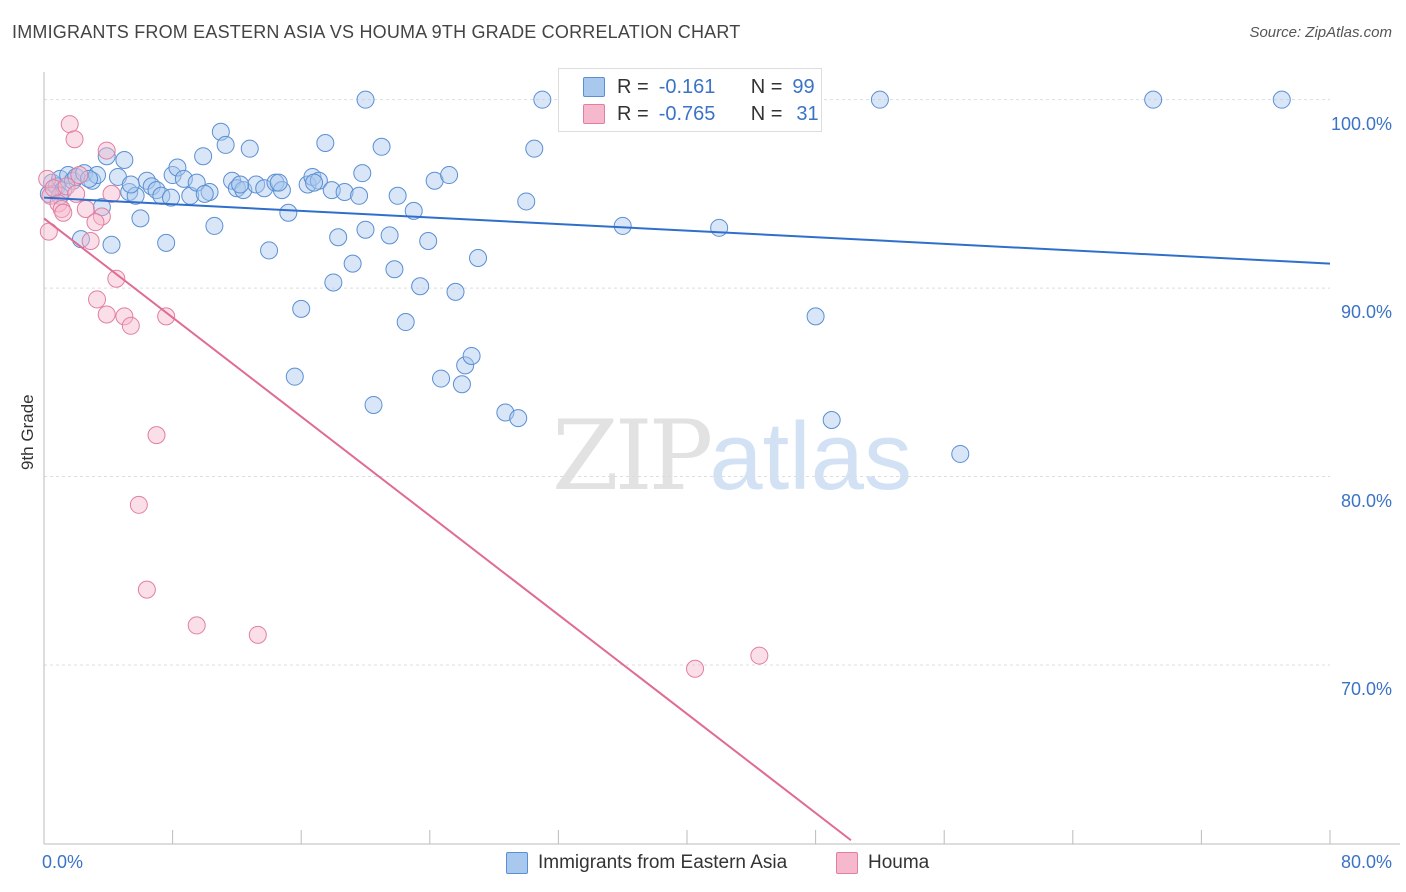 The width and height of the screenshot is (1406, 892). What do you see at coordinates (687, 230) in the screenshot?
I see `trend-line-eastern-asia` at bounding box center [687, 230].